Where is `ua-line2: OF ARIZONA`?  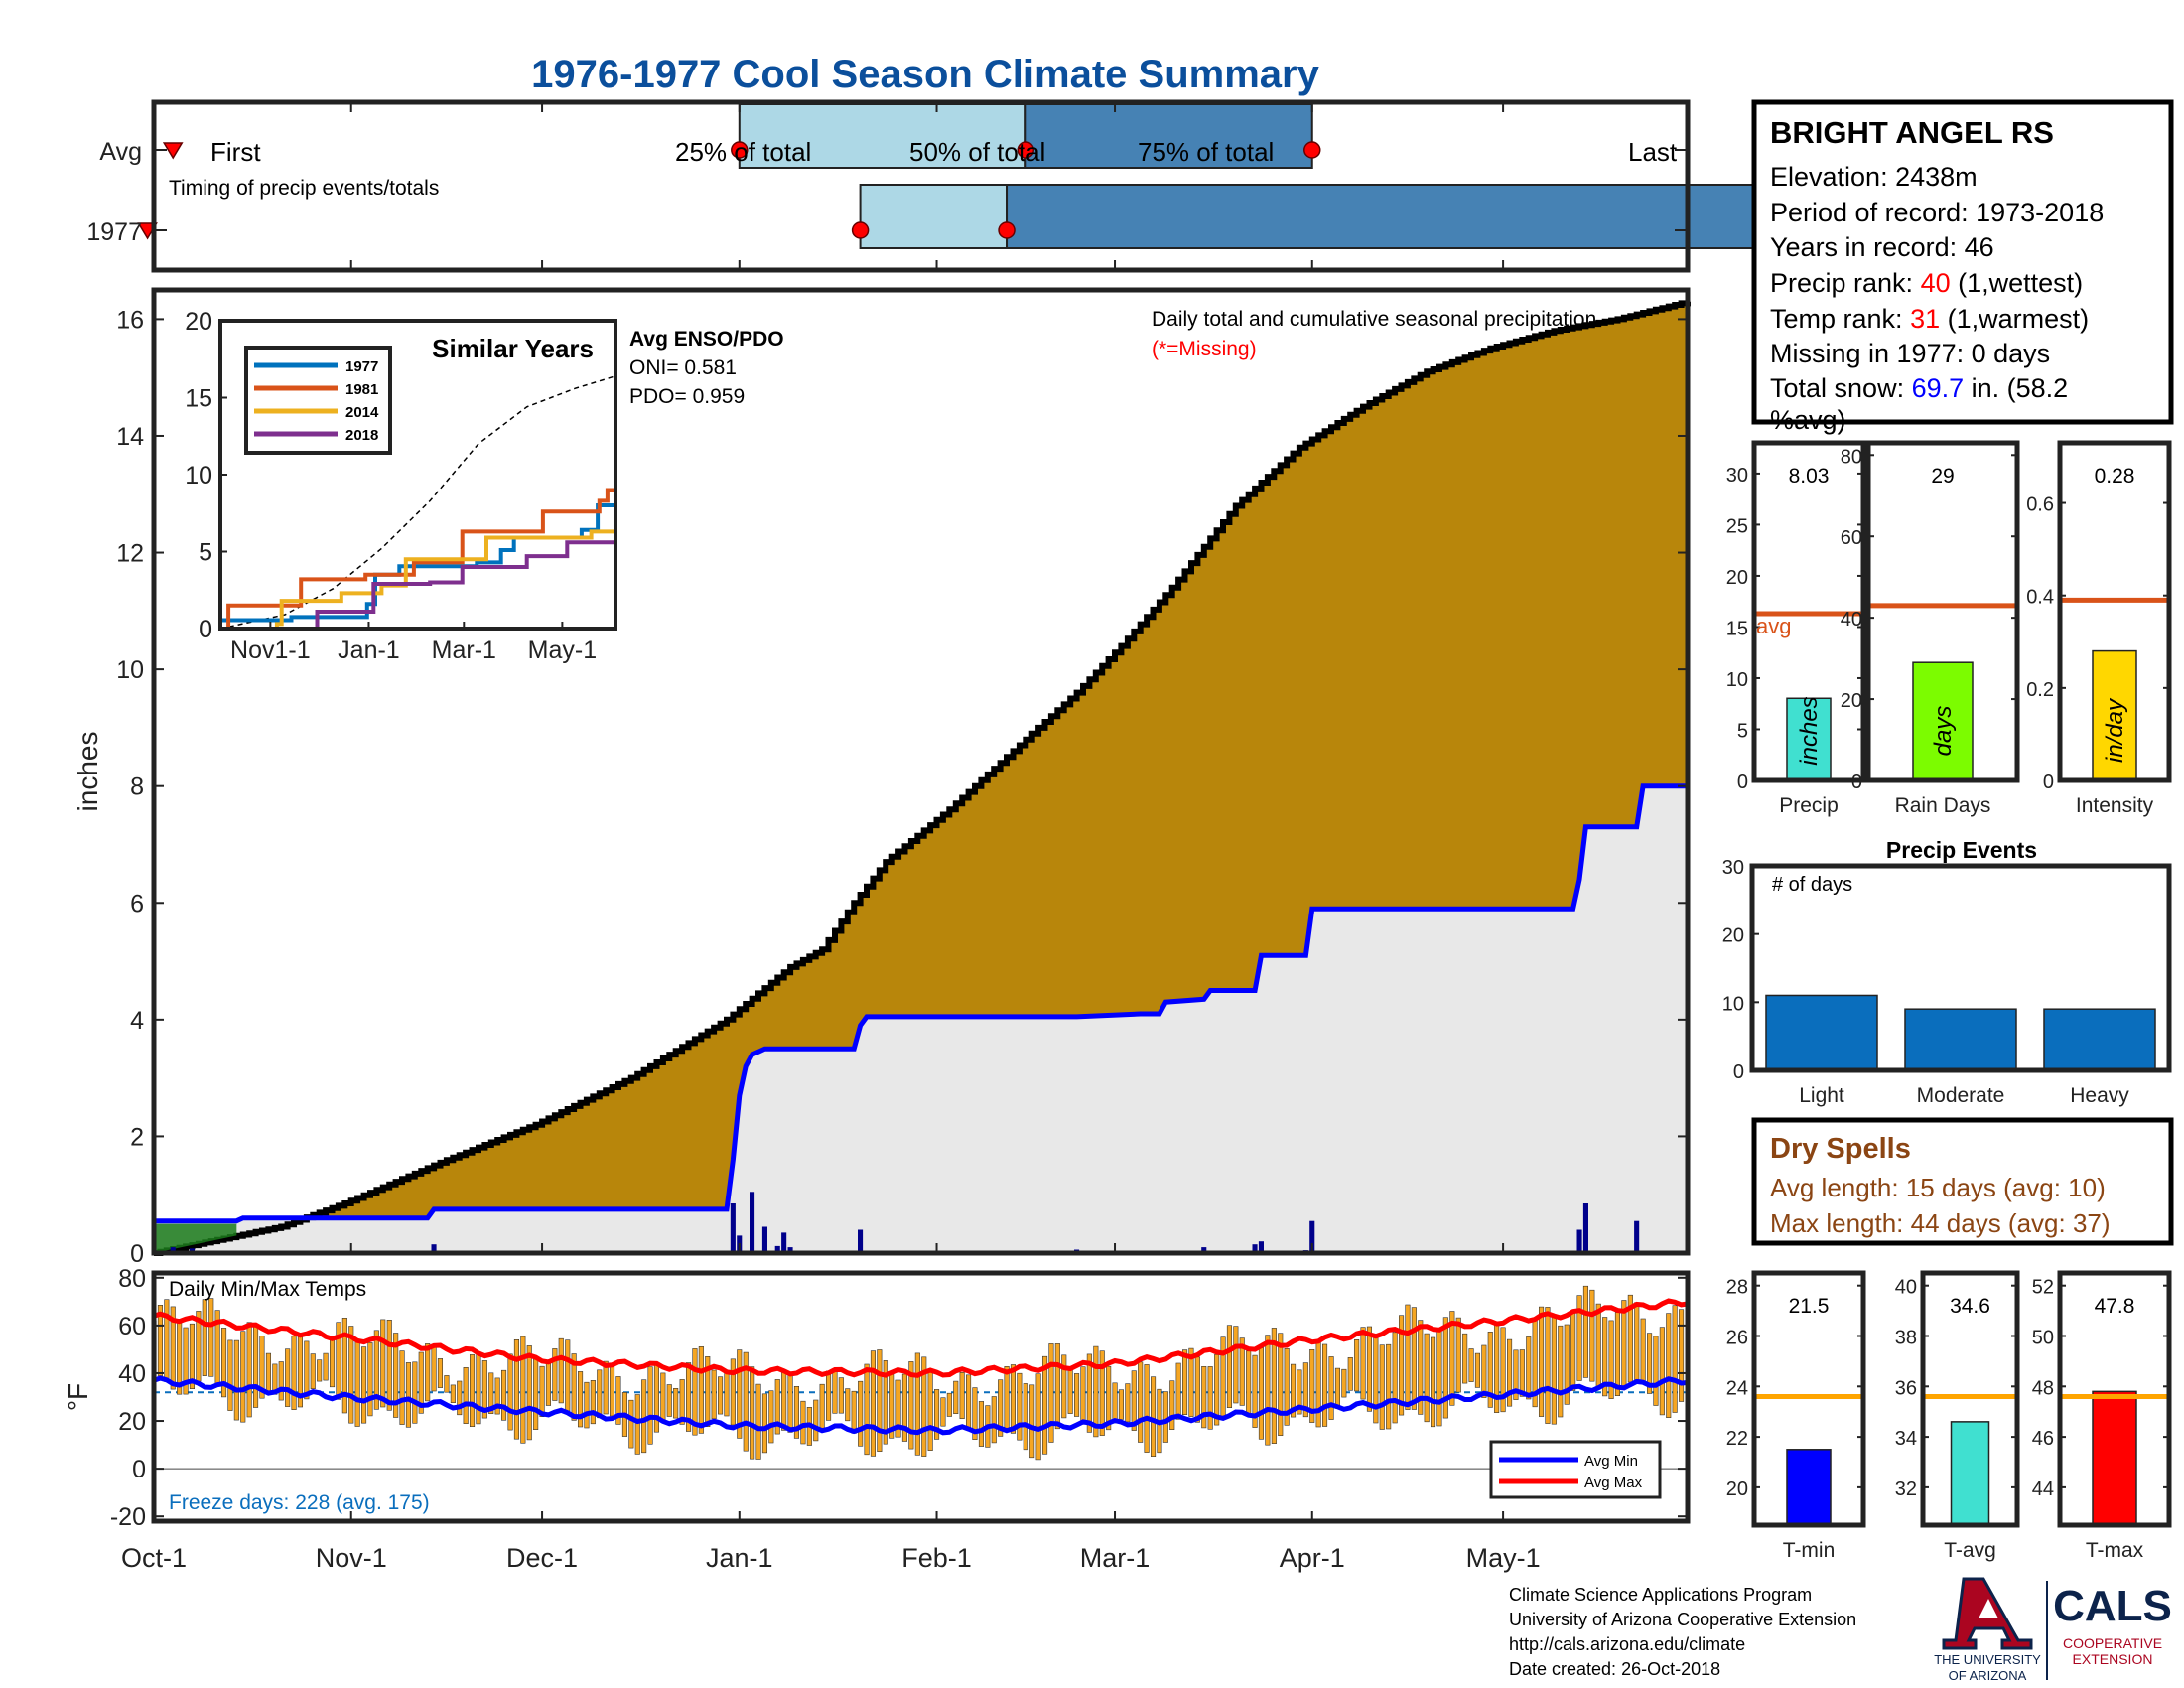
ua-line2: OF ARIZONA is located at coordinates (1988, 1675).